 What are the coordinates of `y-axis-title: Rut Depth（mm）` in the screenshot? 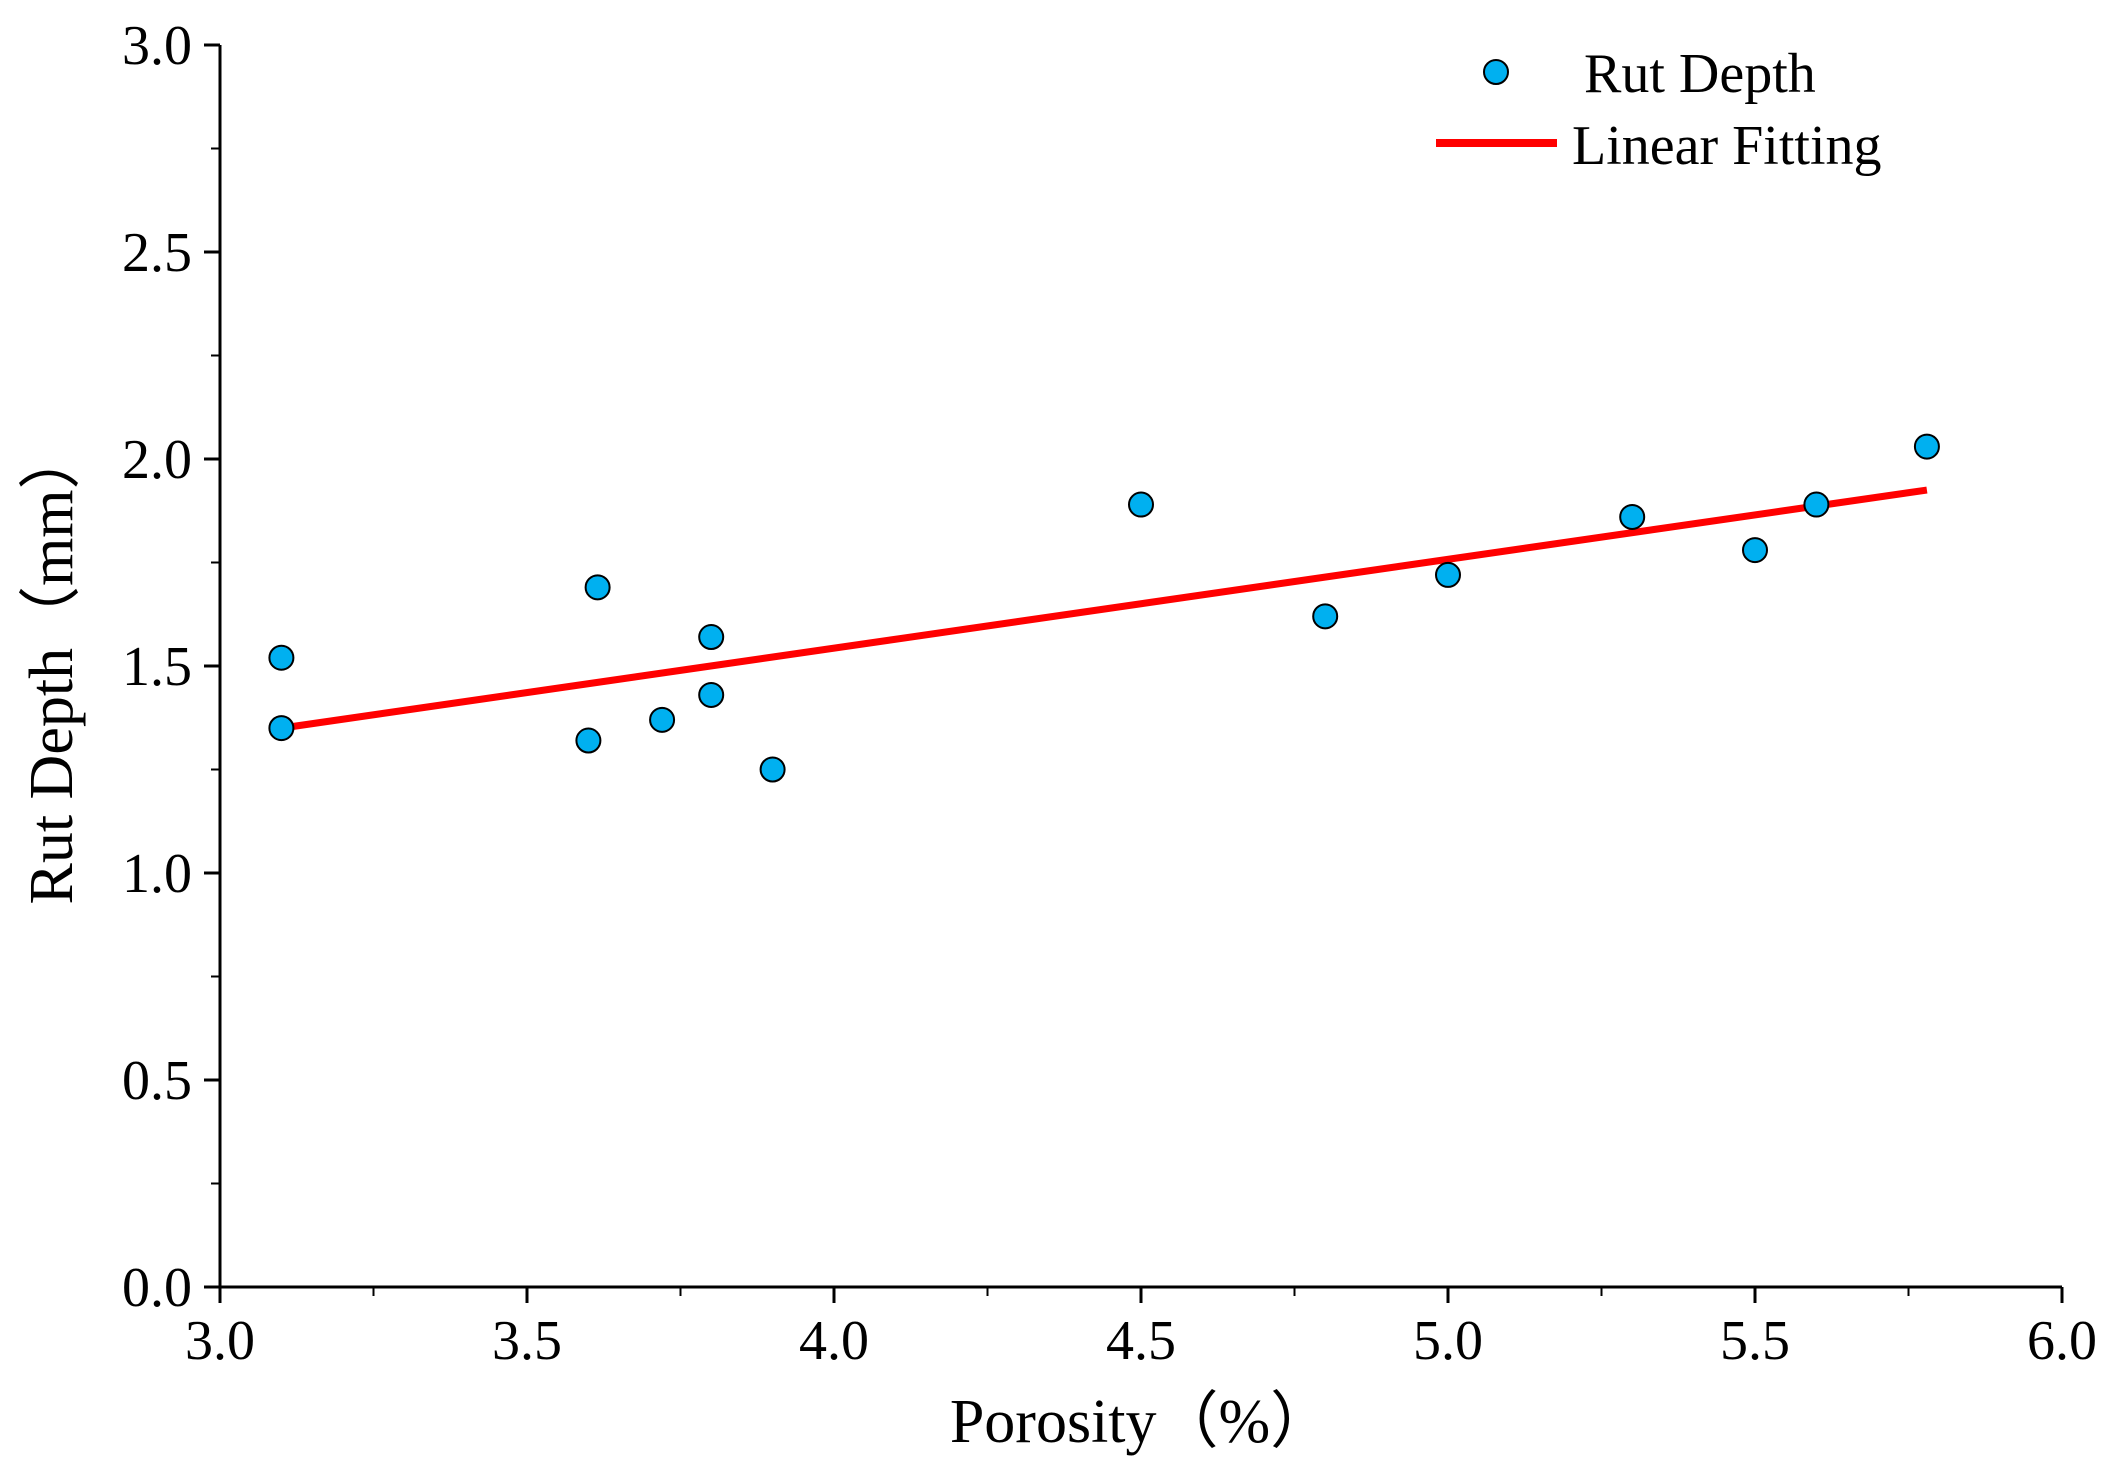 It's located at (52, 665).